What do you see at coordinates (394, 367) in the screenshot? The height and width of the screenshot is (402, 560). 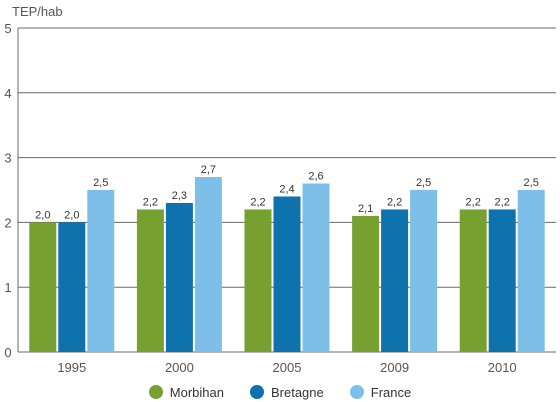 I see `x-tick-label: 2009` at bounding box center [394, 367].